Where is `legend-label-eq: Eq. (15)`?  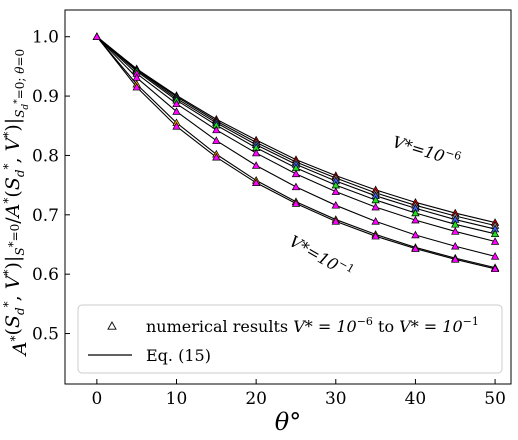
legend-label-eq: Eq. (15) is located at coordinates (178, 355).